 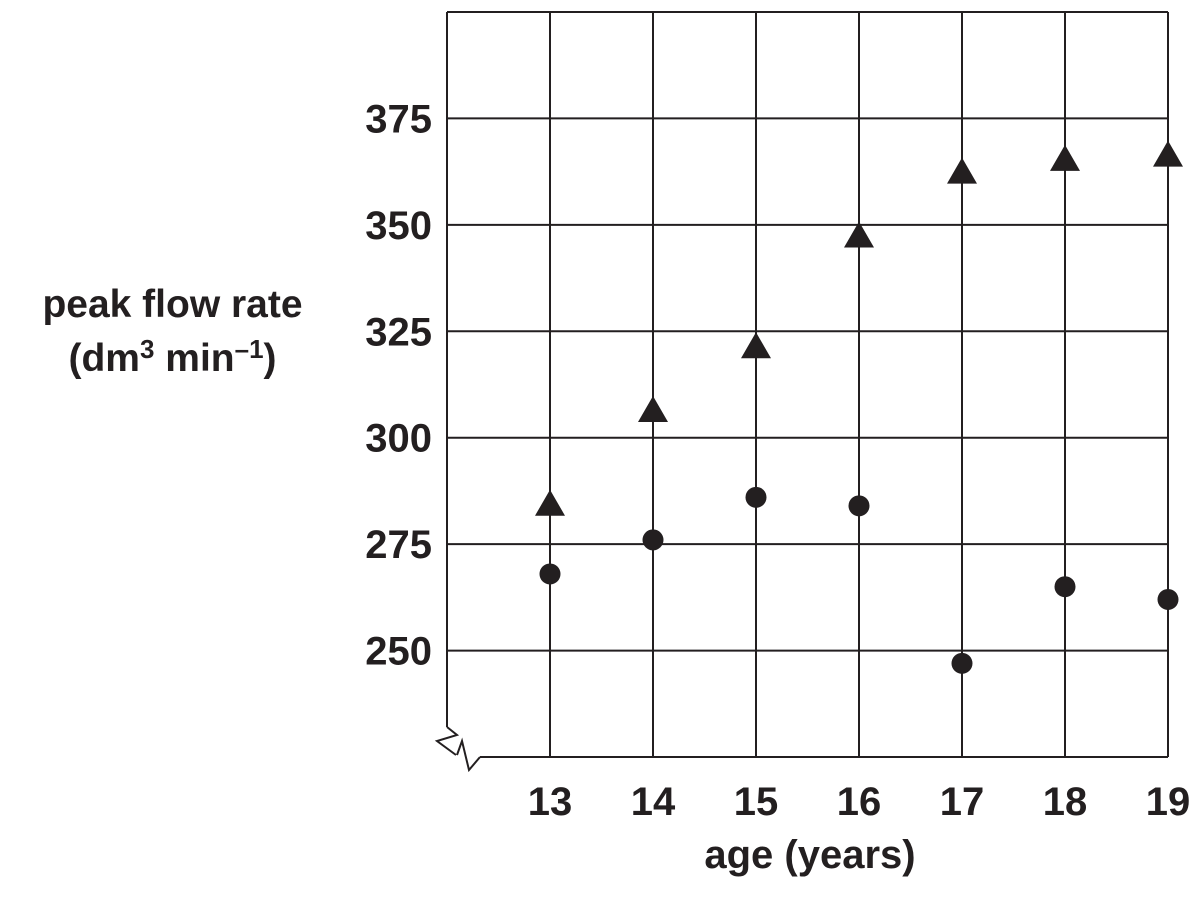 What do you see at coordinates (172, 357) in the screenshot?
I see `y-axis-label-unit: (dm3 min–1)` at bounding box center [172, 357].